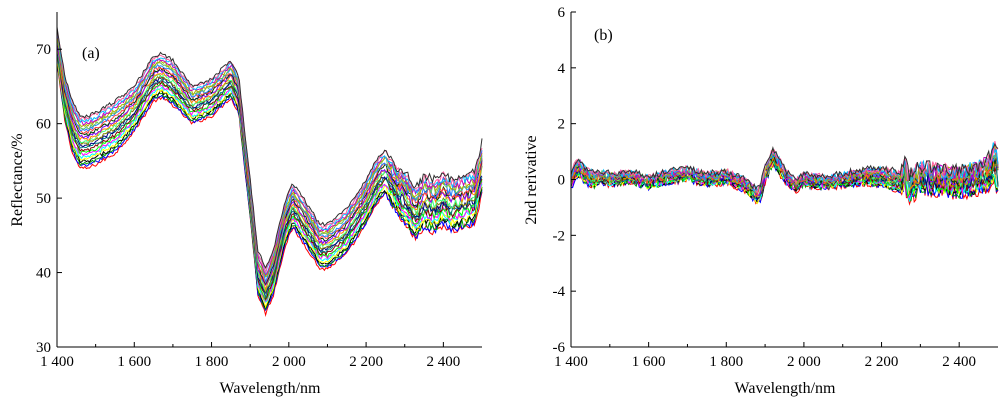  I want to click on panel-b-y-axis-label: 2nd rerivative, so click(531, 179).